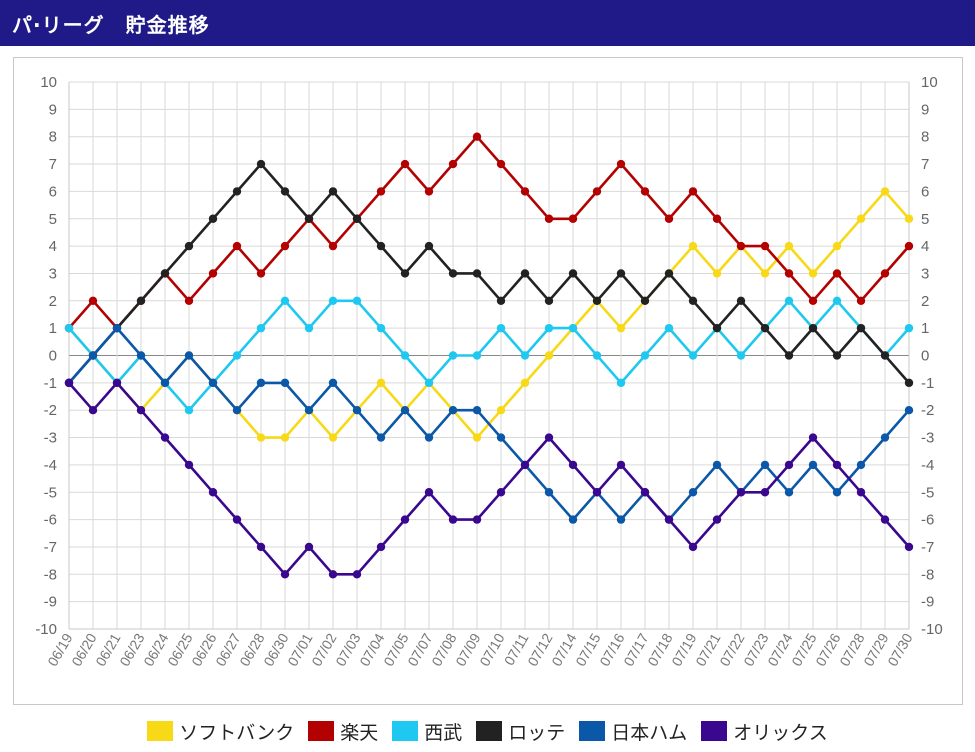 Image resolution: width=975 pixels, height=752 pixels. What do you see at coordinates (925, 109) in the screenshot?
I see `y-tick-label-right: 9` at bounding box center [925, 109].